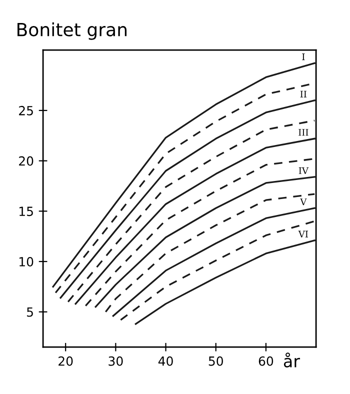 This screenshot has height=394, width=350. Describe the element at coordinates (303, 132) in the screenshot. I see `series-label: III` at that location.